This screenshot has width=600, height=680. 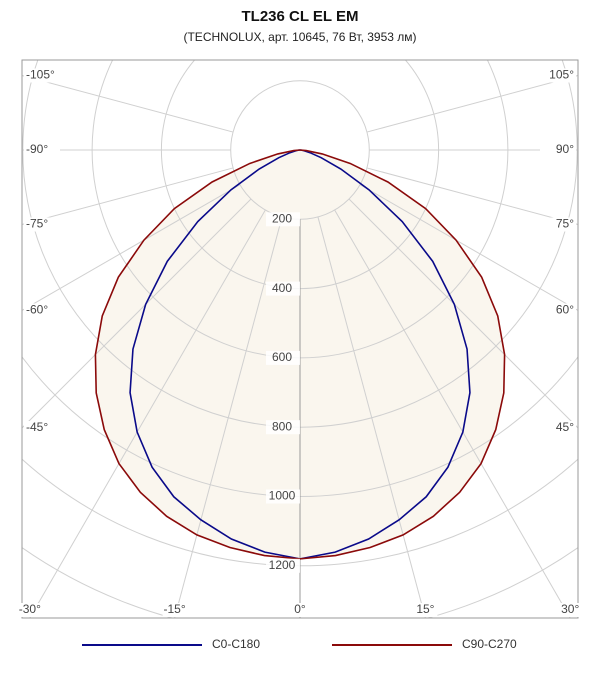 I want to click on r-tick-label: 1000, so click(x=282, y=496).